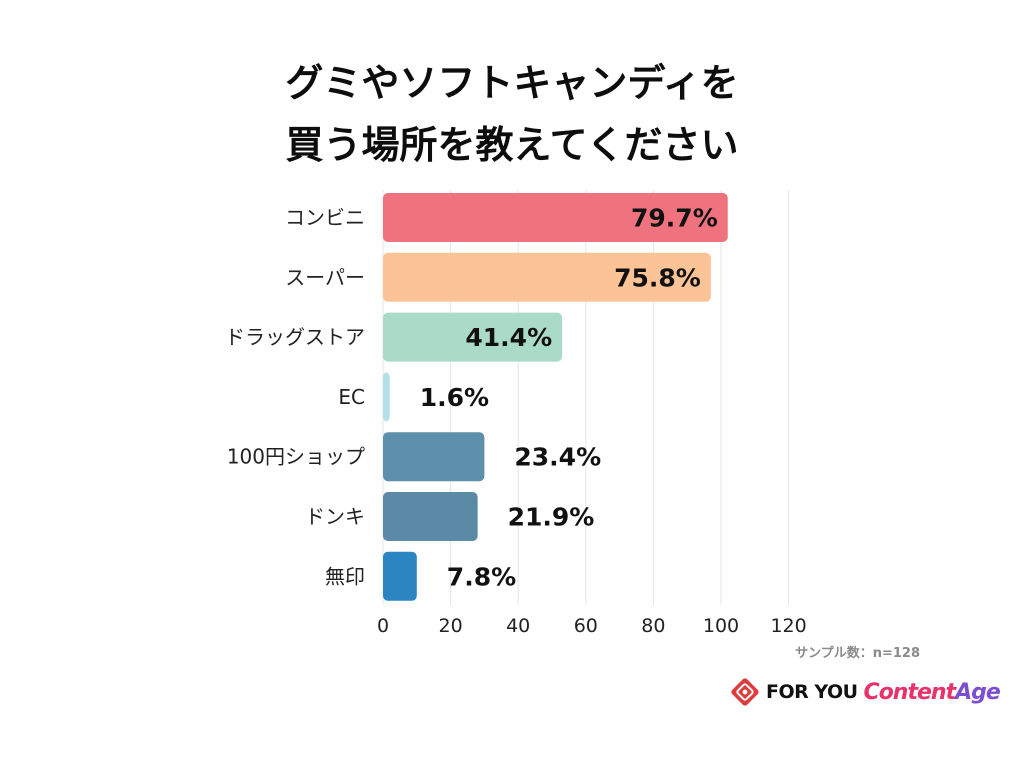 Image resolution: width=1024 pixels, height=768 pixels. Describe the element at coordinates (335, 517) in the screenshot. I see `category-label-5: ドンキ` at that location.